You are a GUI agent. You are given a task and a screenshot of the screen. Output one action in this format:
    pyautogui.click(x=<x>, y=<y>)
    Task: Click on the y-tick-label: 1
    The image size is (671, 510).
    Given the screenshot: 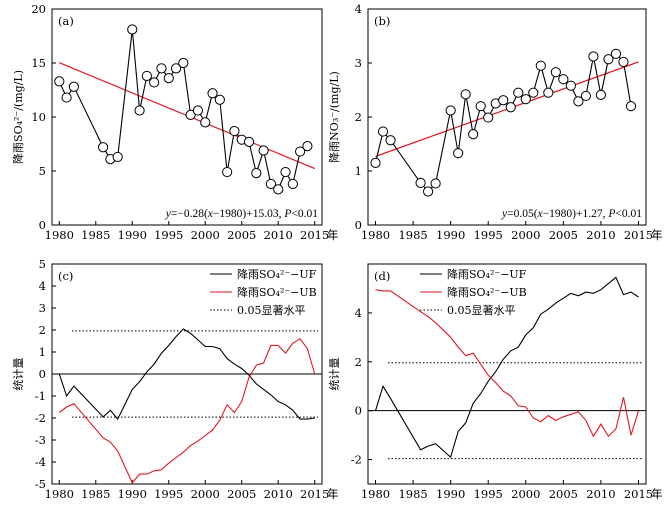 What is the action you would take?
    pyautogui.click(x=358, y=171)
    